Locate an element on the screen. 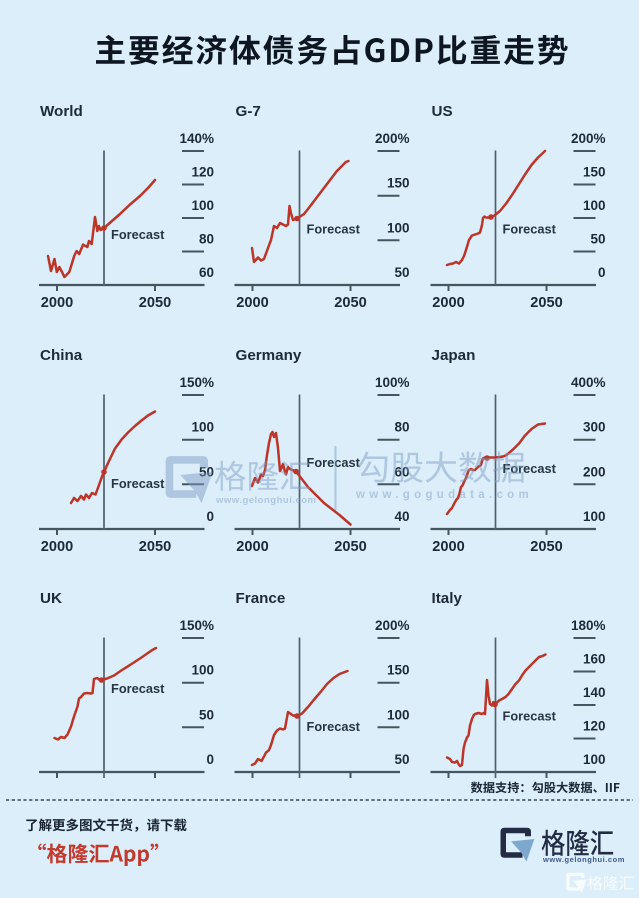  svg-text: US is located at coordinates (442, 111).